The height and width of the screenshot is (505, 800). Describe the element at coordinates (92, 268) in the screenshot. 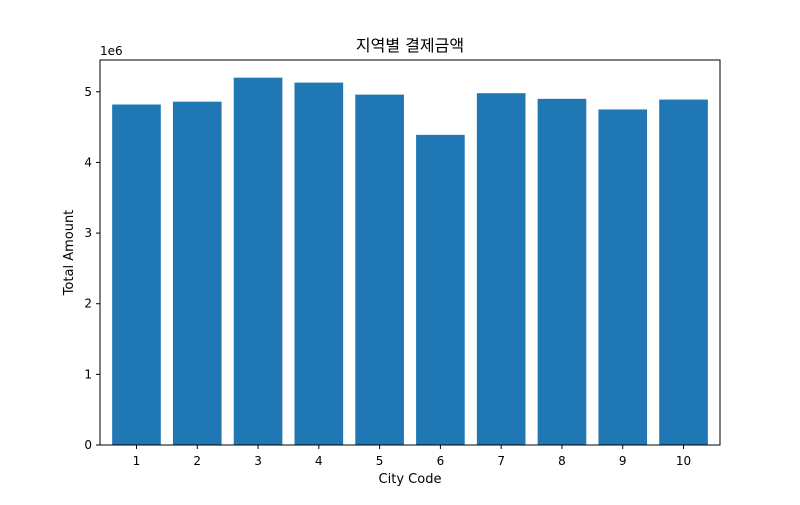

I see `y-ticks-group: 0 1 2 3 4 5` at that location.